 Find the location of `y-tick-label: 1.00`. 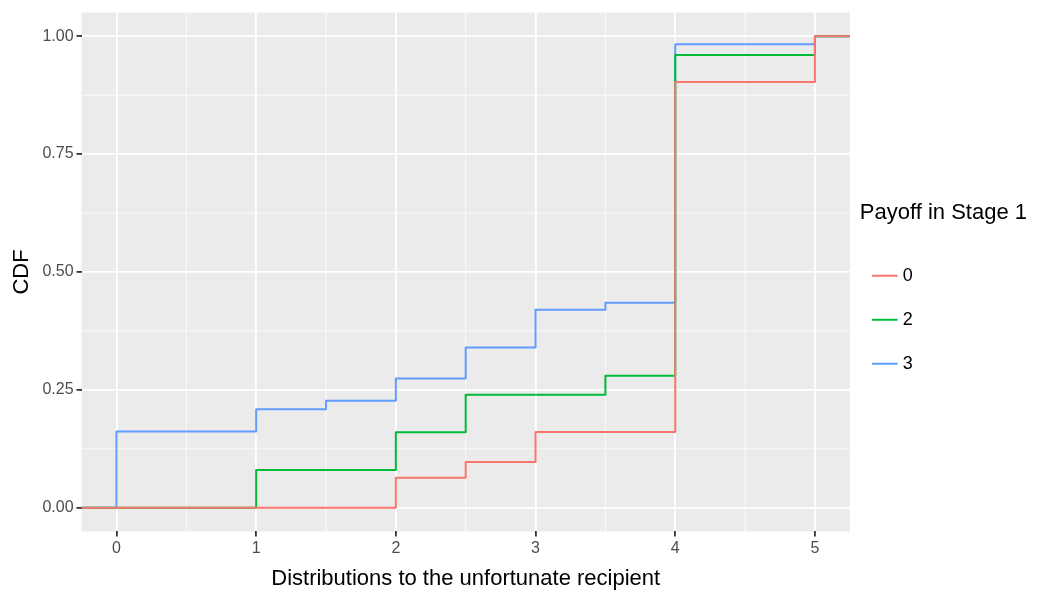

y-tick-label: 1.00 is located at coordinates (58, 35).